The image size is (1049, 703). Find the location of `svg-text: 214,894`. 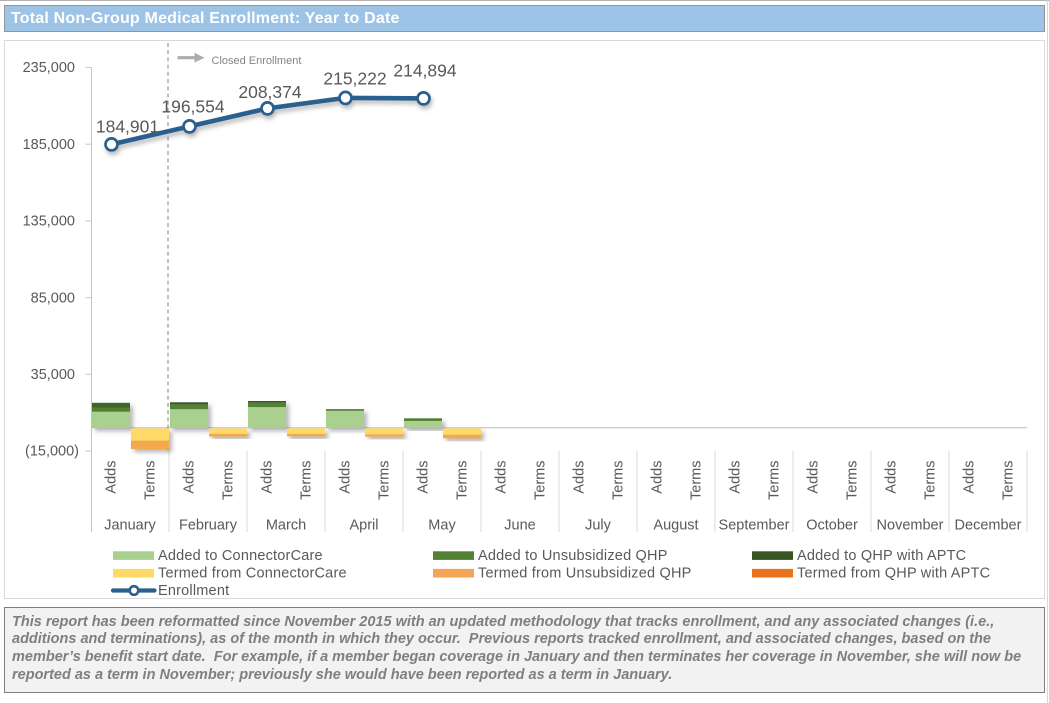

svg-text: 214,894 is located at coordinates (425, 71).